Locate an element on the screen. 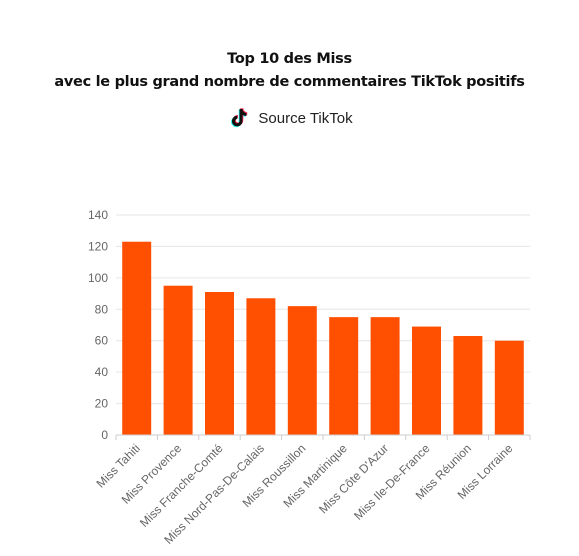 The image size is (579, 556). chart-source: Source TikTok is located at coordinates (289, 118).